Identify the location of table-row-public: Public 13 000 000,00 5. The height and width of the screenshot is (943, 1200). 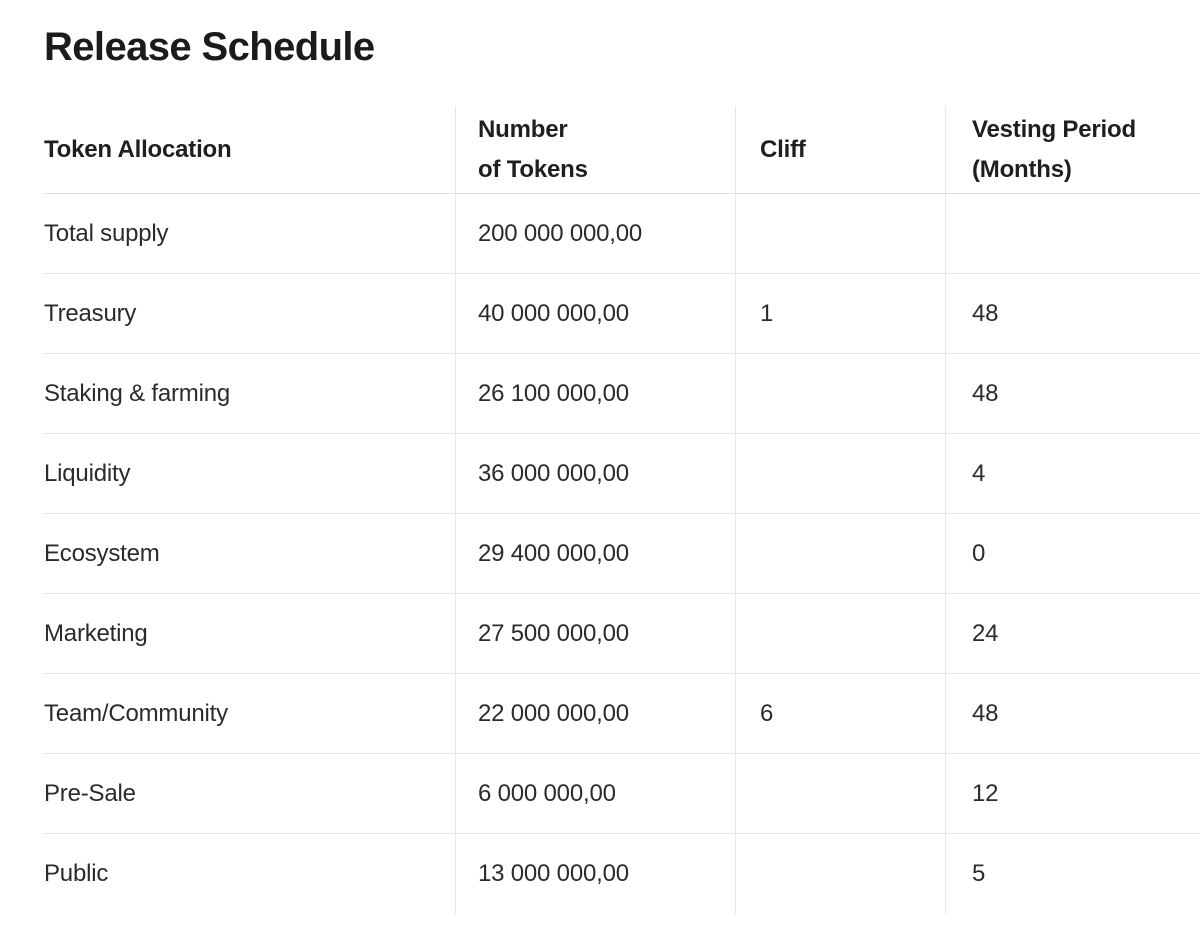
(622, 874).